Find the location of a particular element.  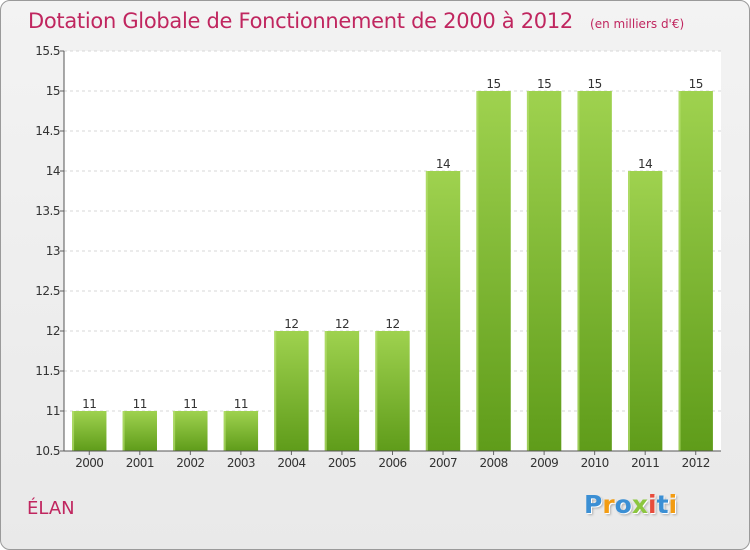

y-tick-label: 14 is located at coordinates (53, 171).